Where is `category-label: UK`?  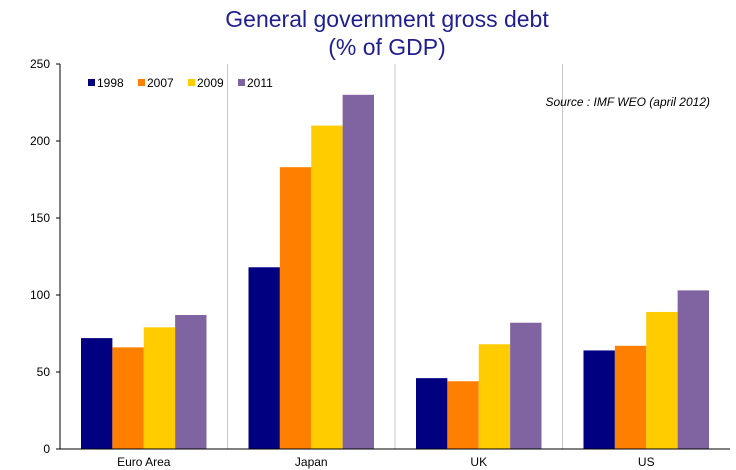 category-label: UK is located at coordinates (478, 462).